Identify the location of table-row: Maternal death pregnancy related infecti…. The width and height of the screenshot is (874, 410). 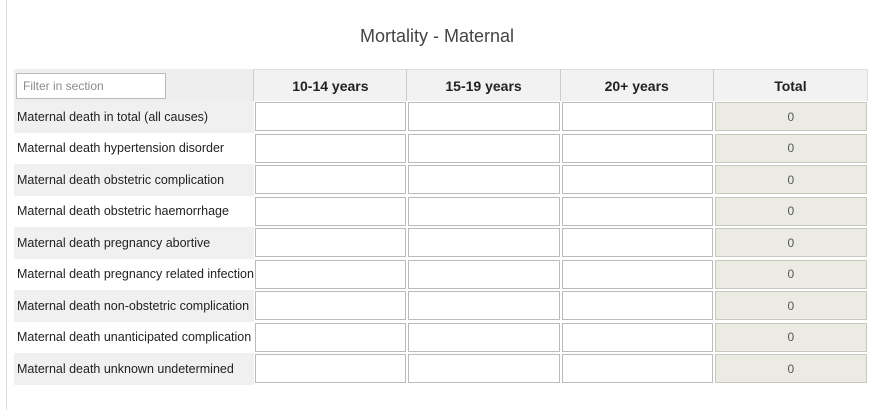
(441, 274).